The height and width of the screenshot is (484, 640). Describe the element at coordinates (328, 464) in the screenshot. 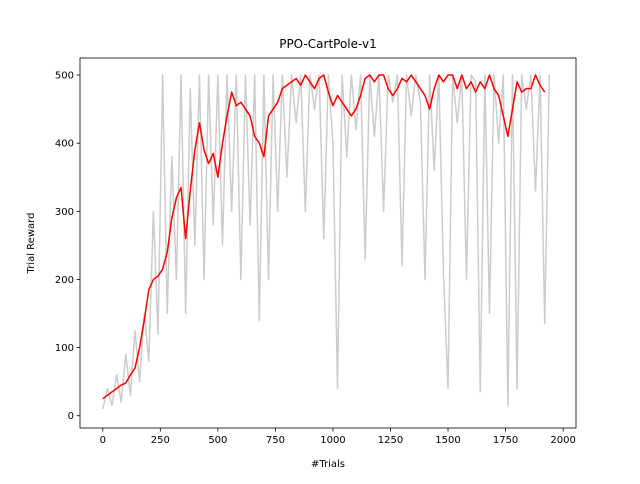

I see `x-axis-label: #Trials` at that location.